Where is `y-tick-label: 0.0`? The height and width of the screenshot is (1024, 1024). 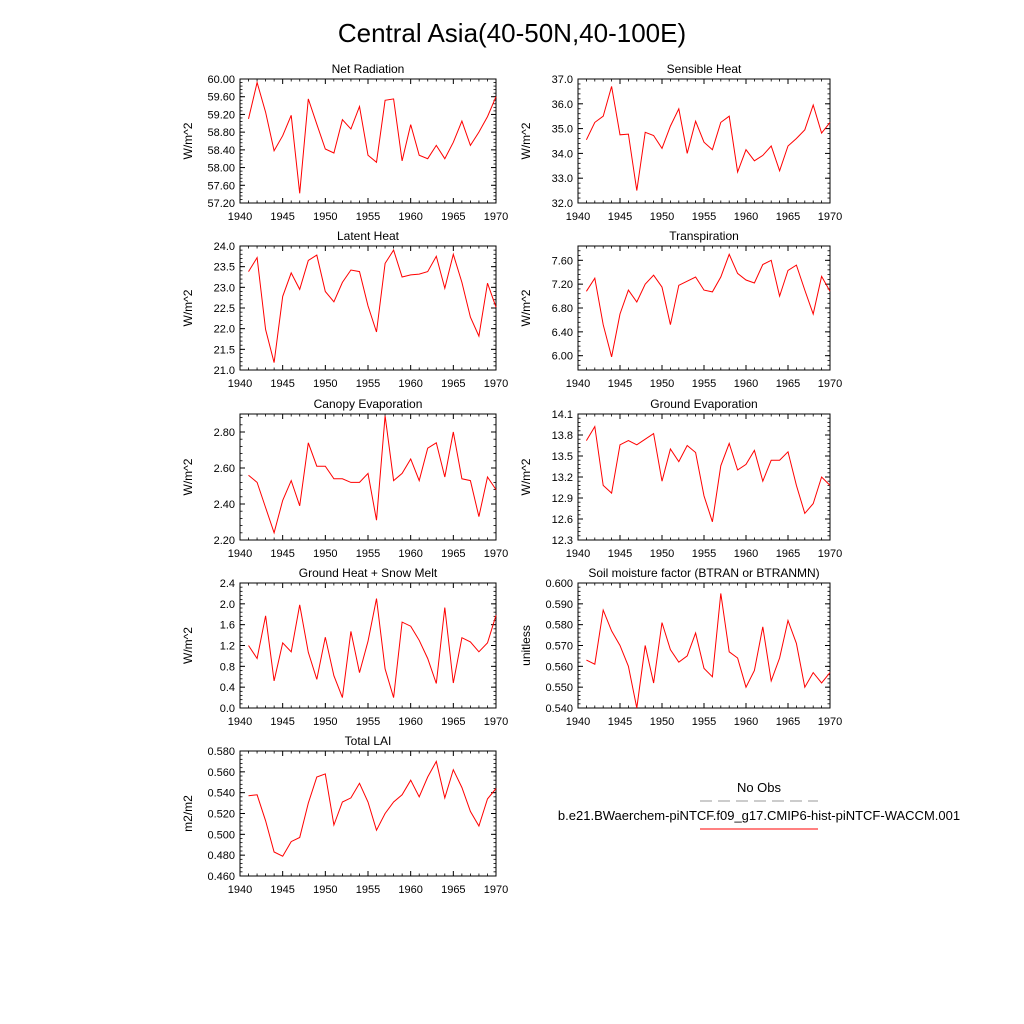
y-tick-label: 0.0 is located at coordinates (227, 709).